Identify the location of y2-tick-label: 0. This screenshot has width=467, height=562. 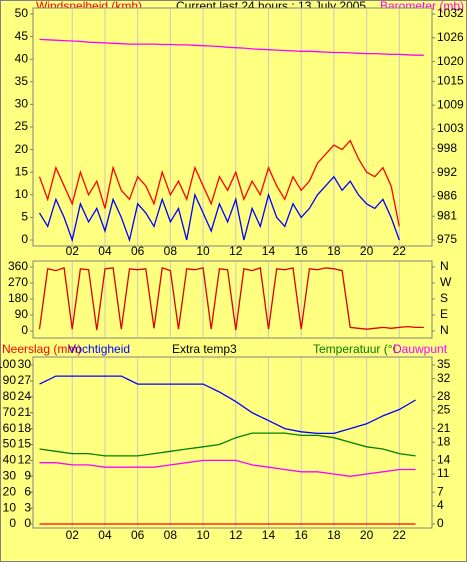
(440, 523).